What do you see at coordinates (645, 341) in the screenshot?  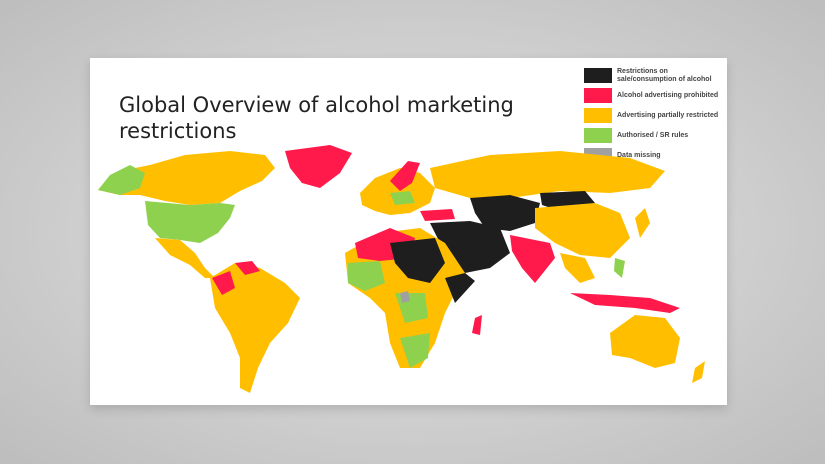 I see `region-australia` at bounding box center [645, 341].